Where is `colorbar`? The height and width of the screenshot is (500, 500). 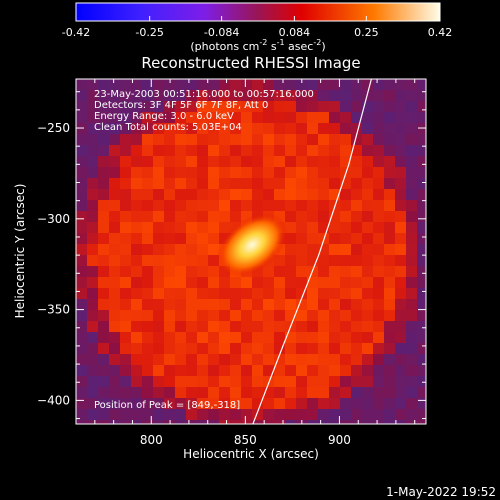
colorbar is located at coordinates (258, 12).